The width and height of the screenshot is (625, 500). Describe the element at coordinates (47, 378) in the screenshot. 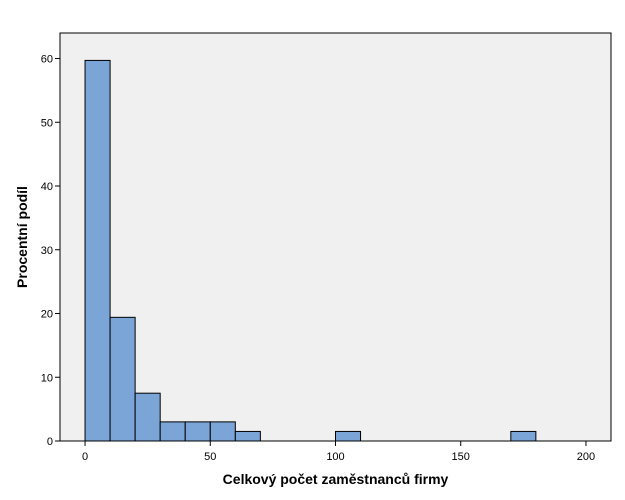

I see `y-tick-label: 10` at that location.